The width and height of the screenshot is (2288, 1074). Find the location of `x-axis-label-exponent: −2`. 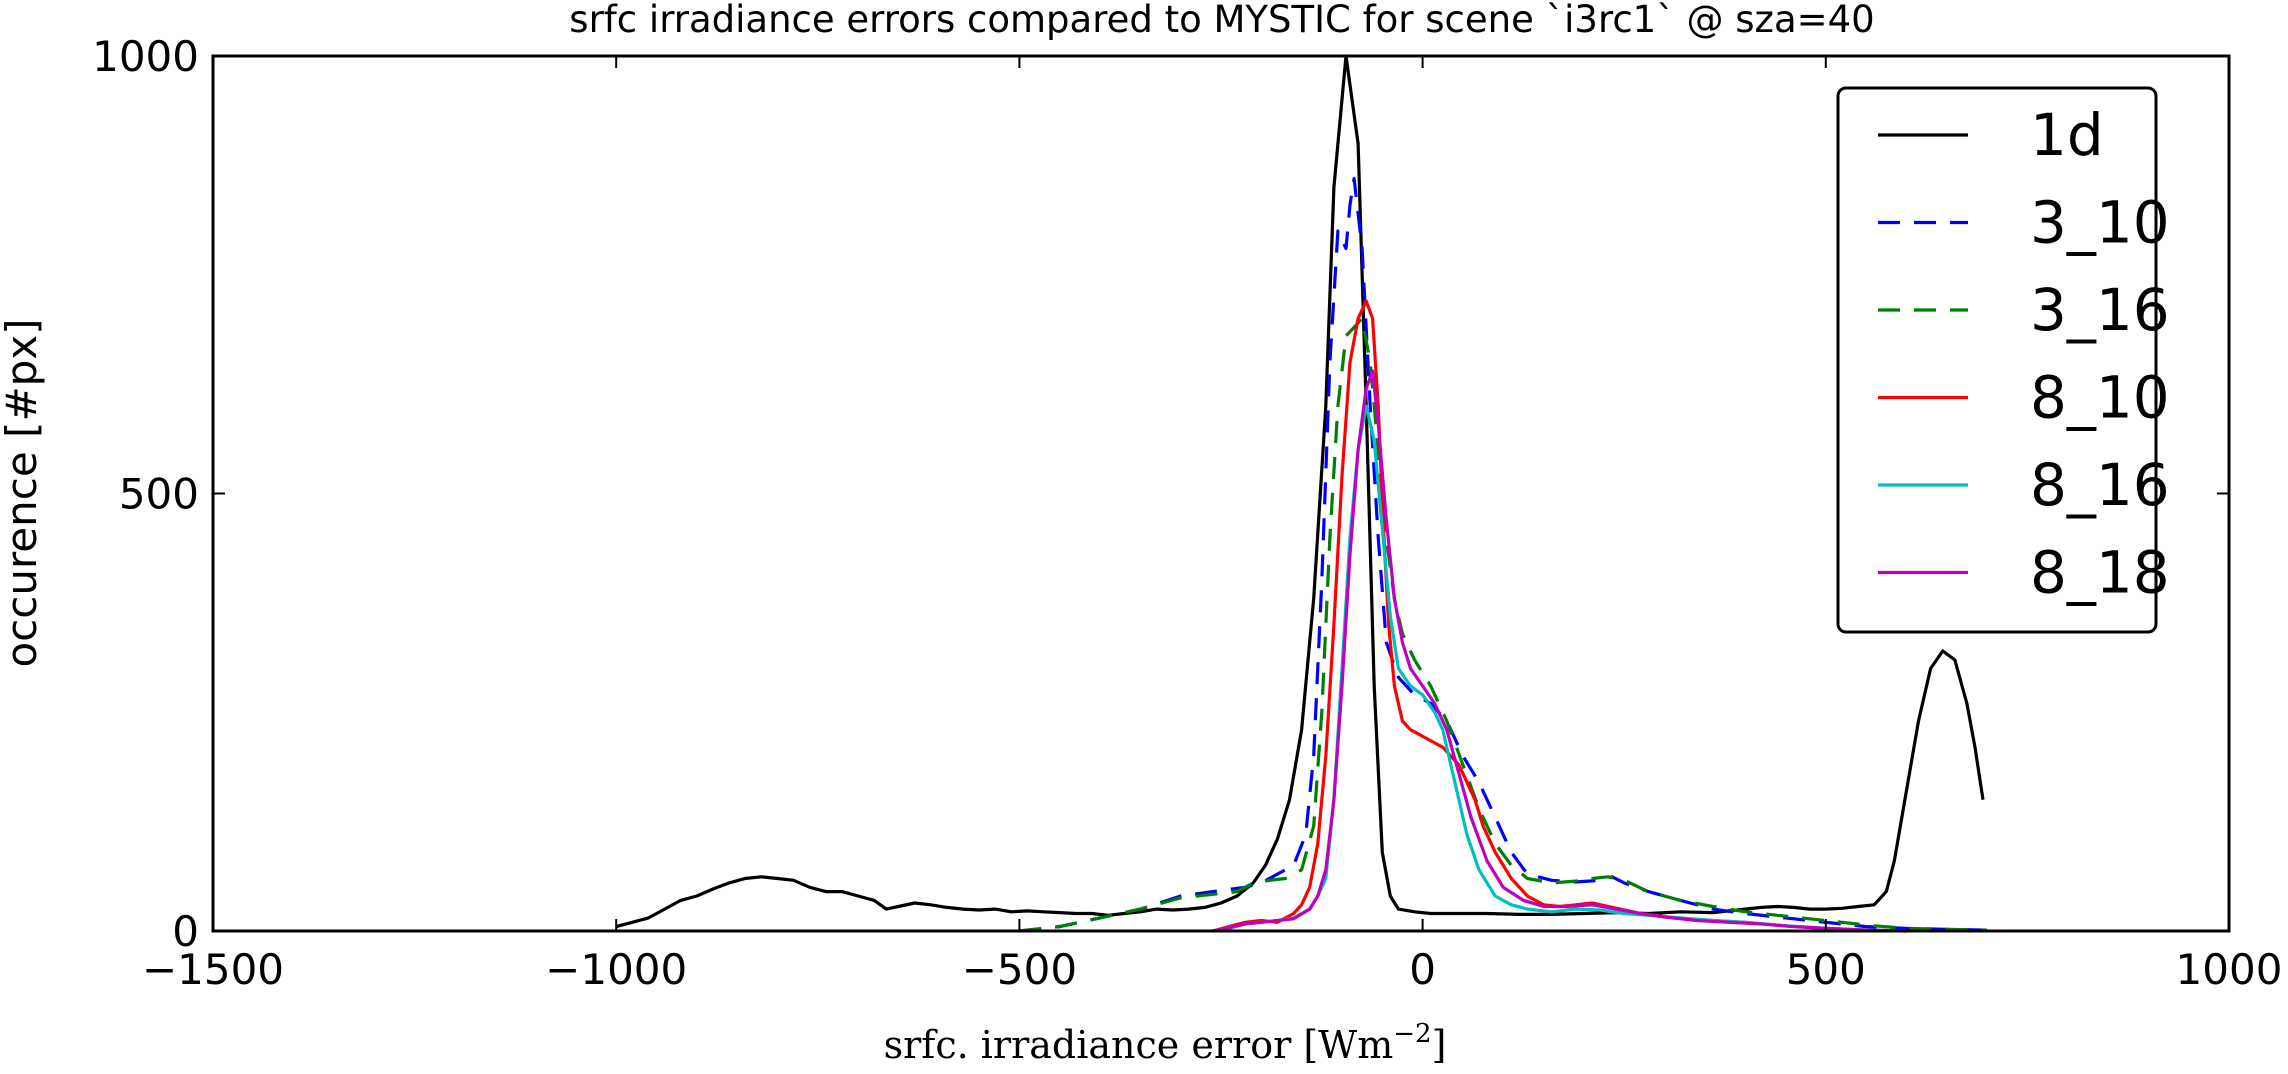

x-axis-label-exponent: −2 is located at coordinates (1412, 1034).